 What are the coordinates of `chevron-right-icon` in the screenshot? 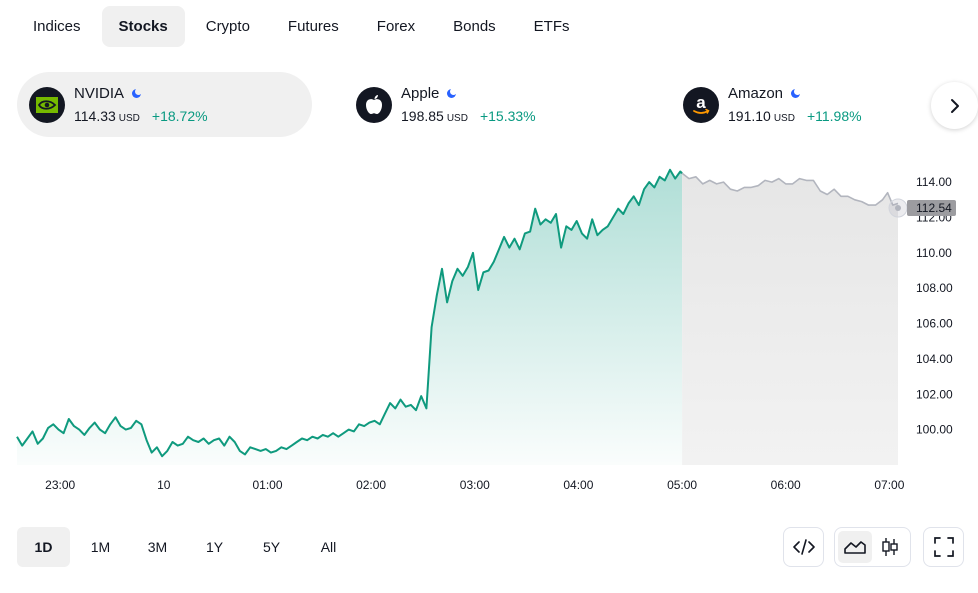 It's located at (954, 105).